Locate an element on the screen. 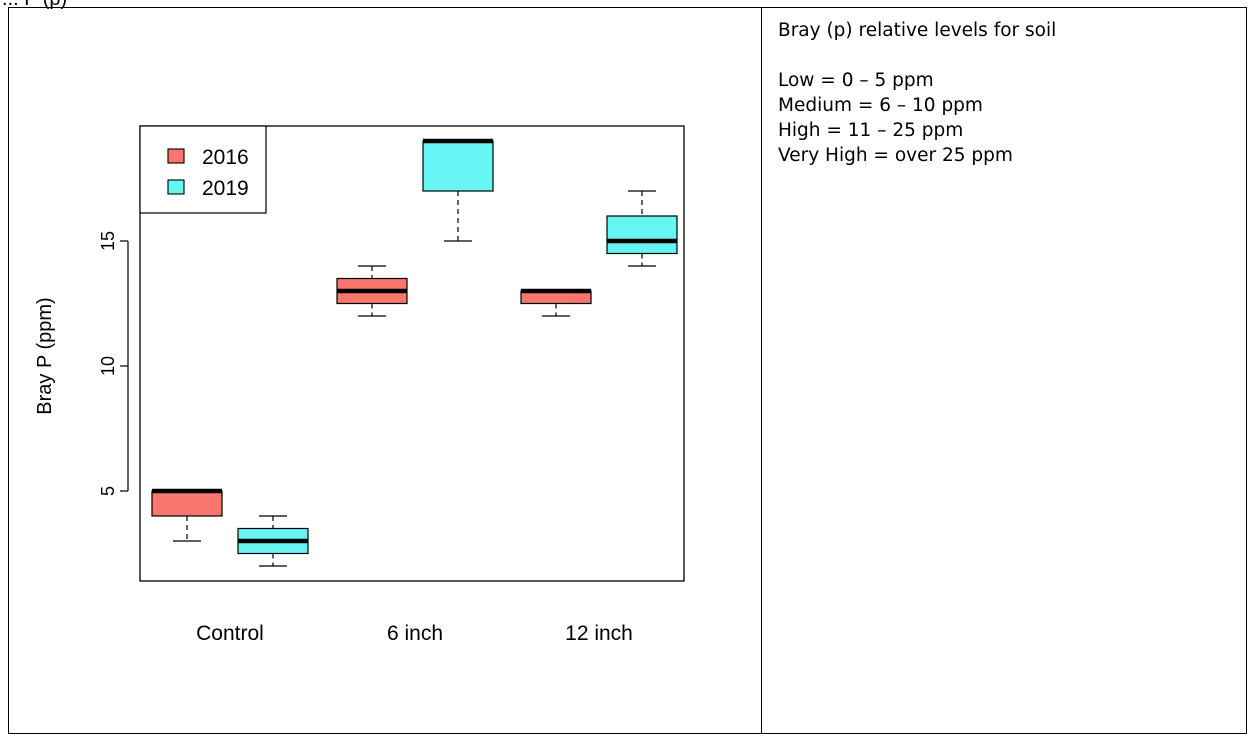 This screenshot has width=1254, height=734. level-medium: Medium = 6 – 10 ppm is located at coordinates (880, 105).